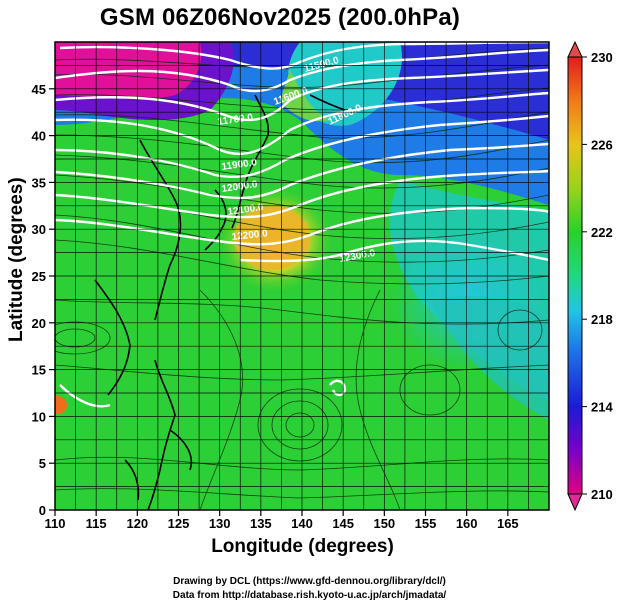  I want to click on y-tick-label: 5, so click(42, 463).